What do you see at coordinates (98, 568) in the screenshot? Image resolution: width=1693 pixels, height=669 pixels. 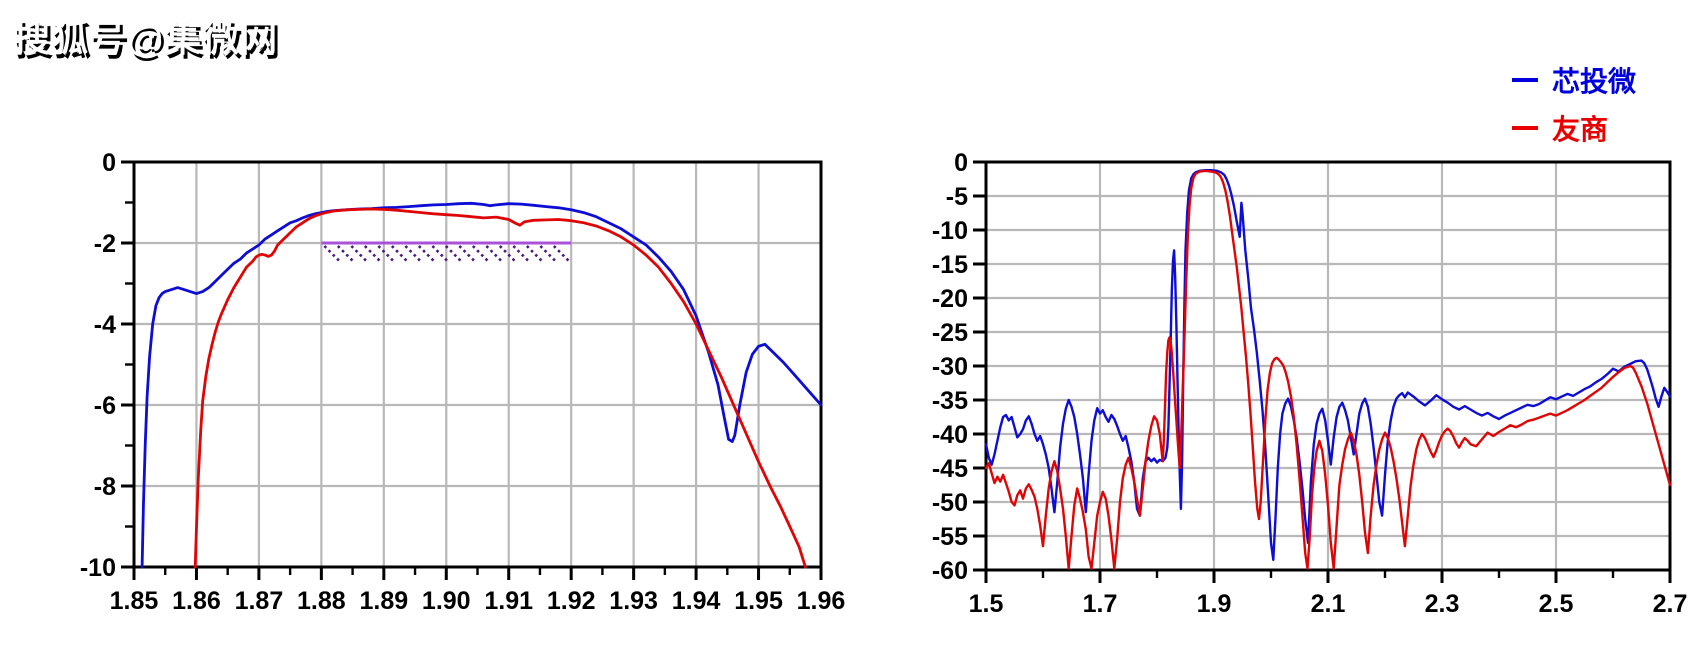 I see `chart1-y-tick-label: -10` at bounding box center [98, 568].